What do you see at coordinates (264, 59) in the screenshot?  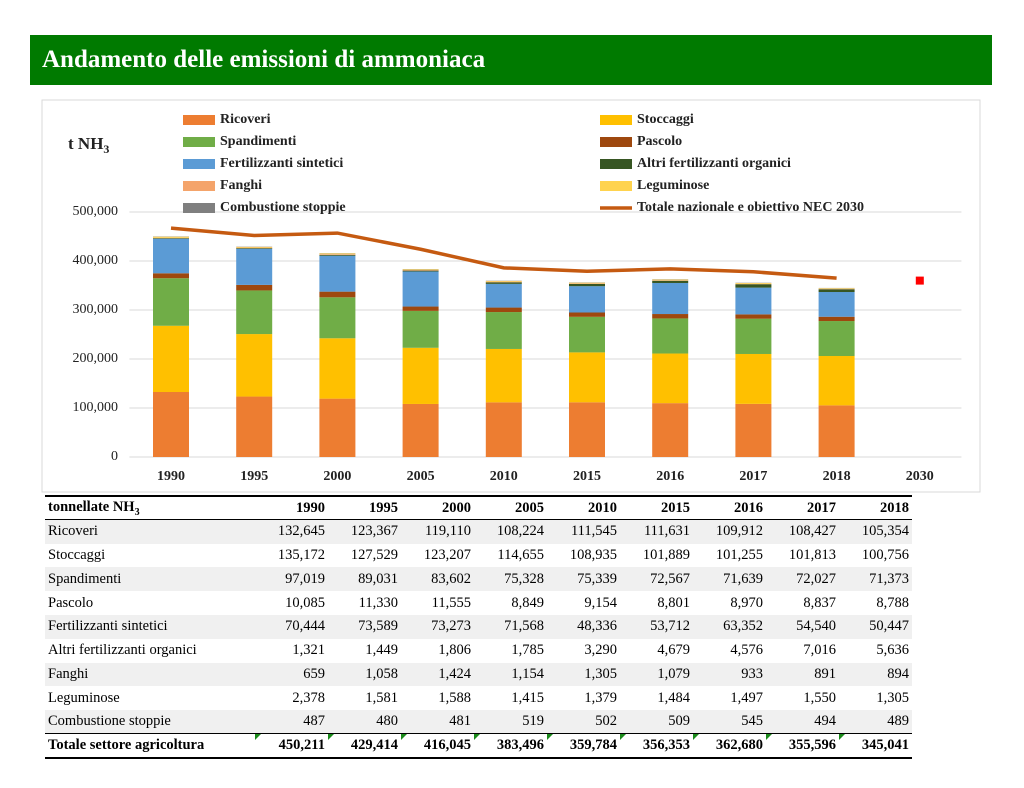 I see `chart-title: Andamento delle emissioni di ammoniaca` at bounding box center [264, 59].